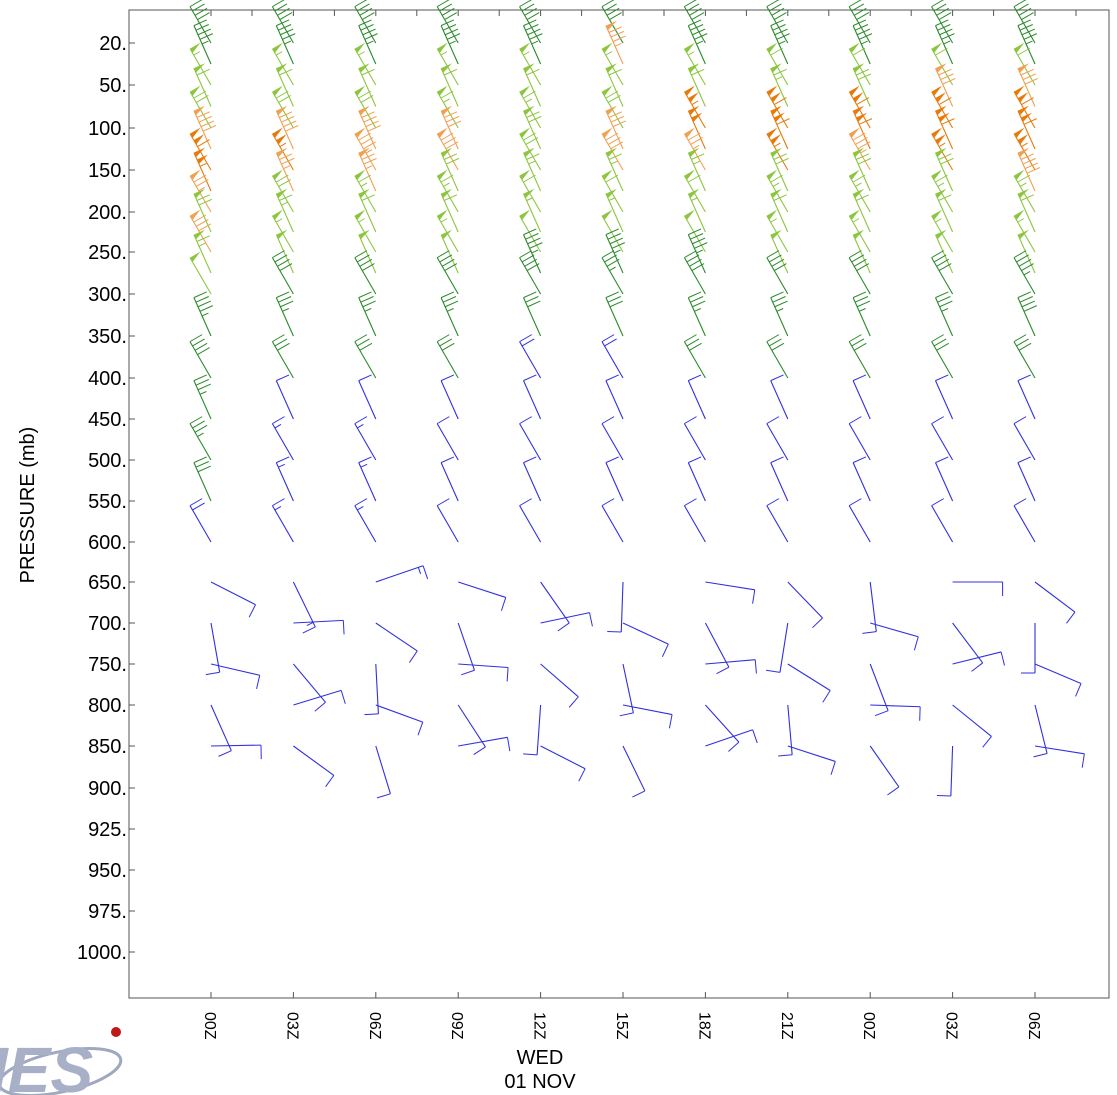 The height and width of the screenshot is (1095, 1117). Describe the element at coordinates (107, 213) in the screenshot. I see `y-tick-label: 200.` at that location.